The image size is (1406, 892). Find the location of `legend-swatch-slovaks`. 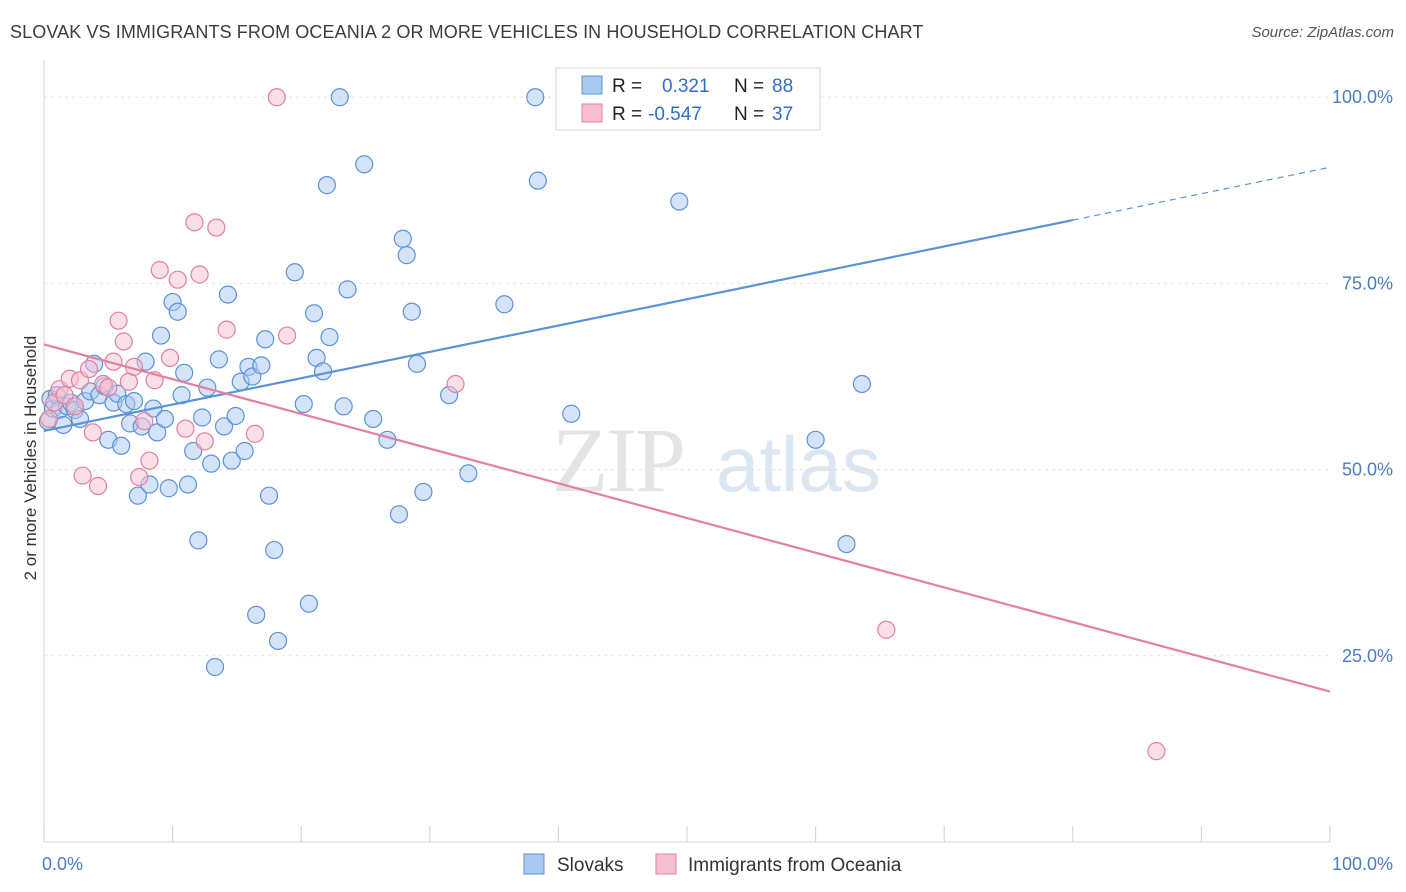

legend-swatch-slovaks is located at coordinates (592, 85).